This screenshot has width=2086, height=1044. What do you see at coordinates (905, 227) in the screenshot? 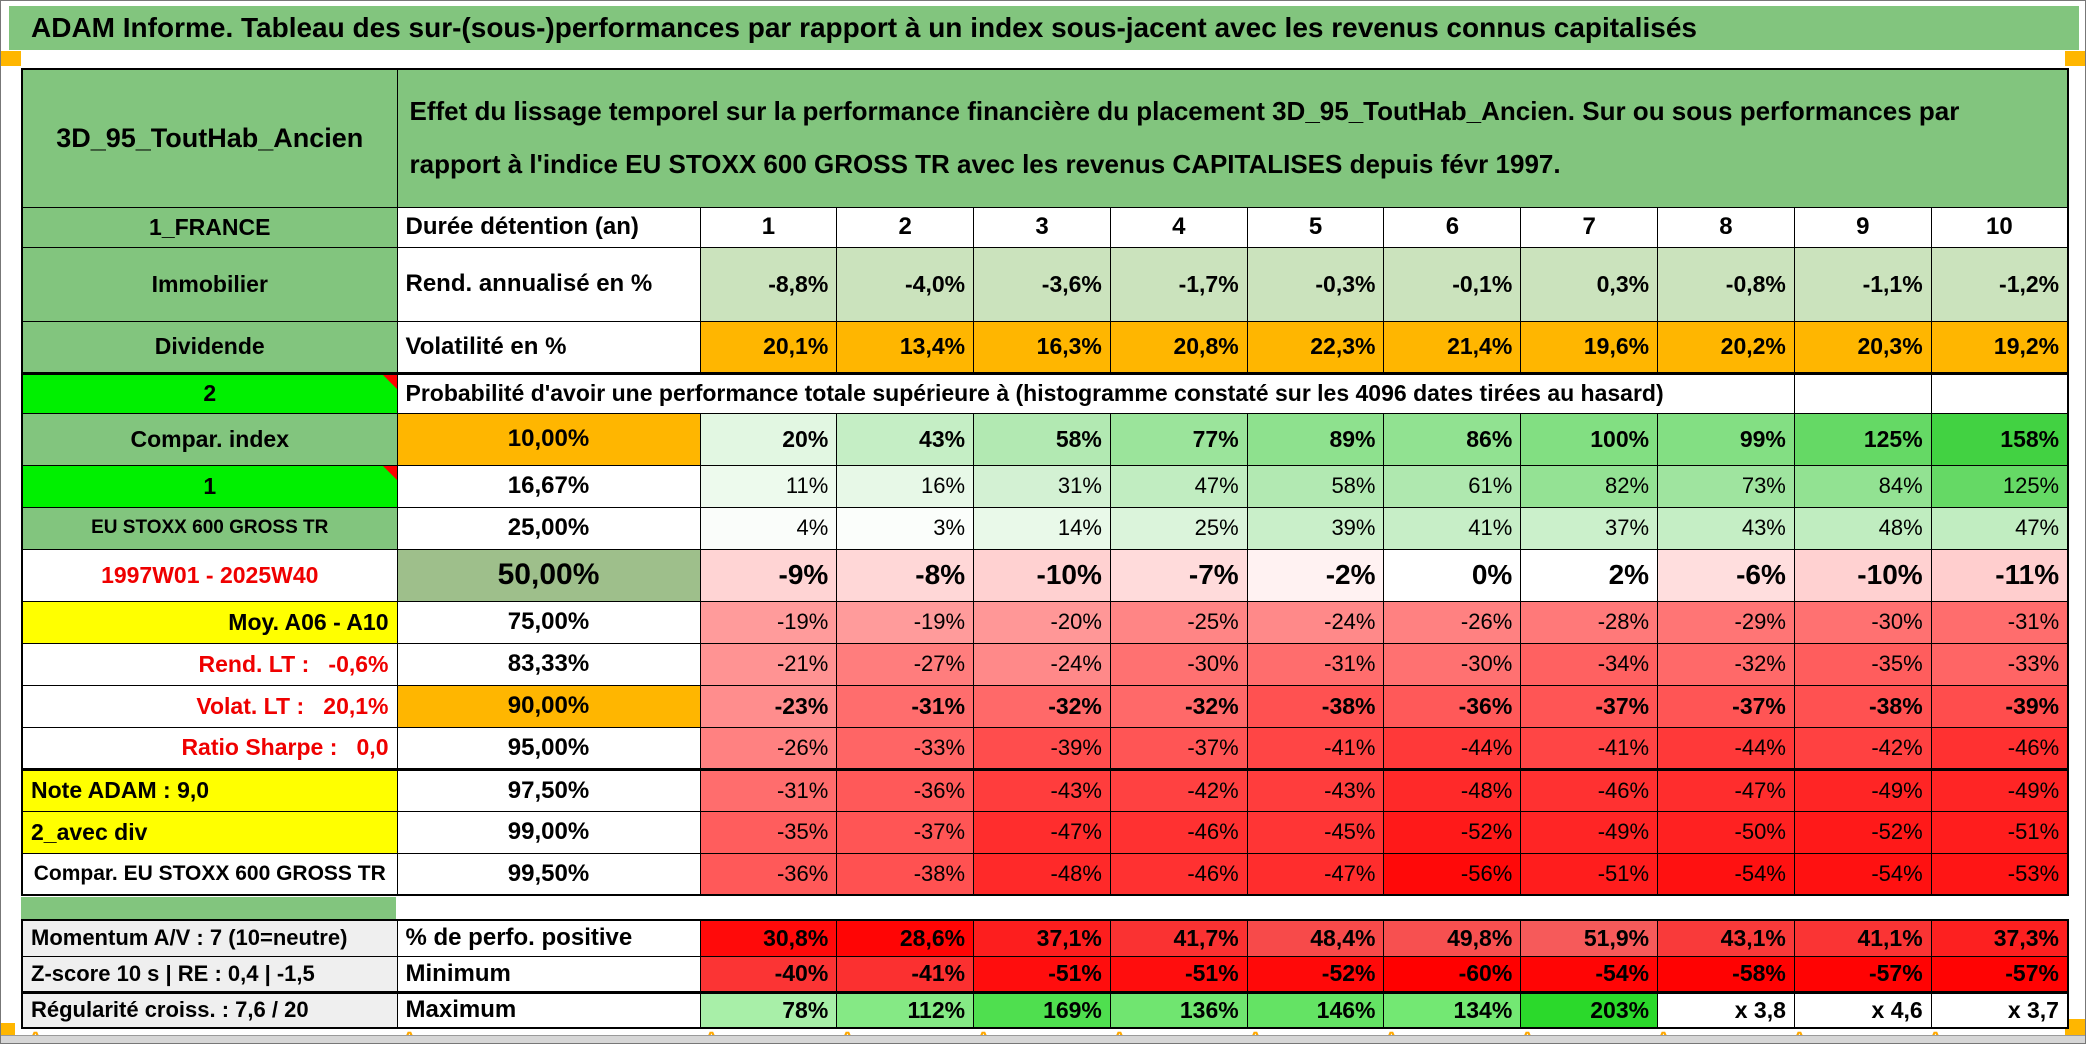
I see `data-cell: 2` at bounding box center [905, 227].